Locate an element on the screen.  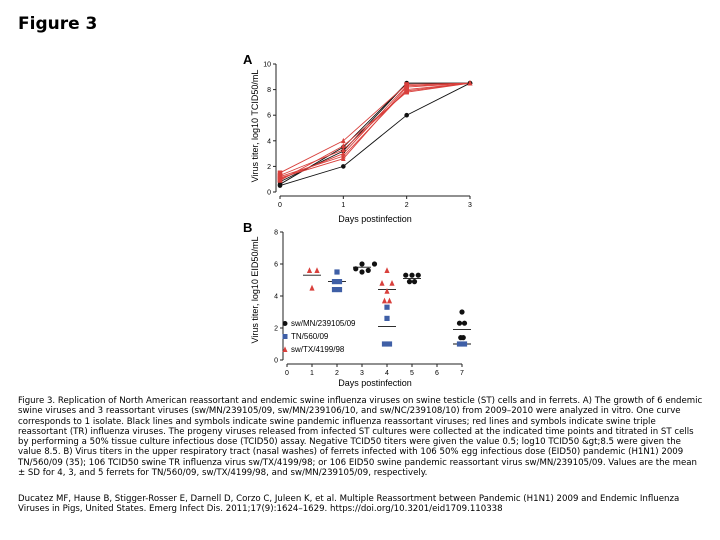
panel-b-ylabel: Virus titer, log10 EID50/mL is located at coordinates (255, 290).